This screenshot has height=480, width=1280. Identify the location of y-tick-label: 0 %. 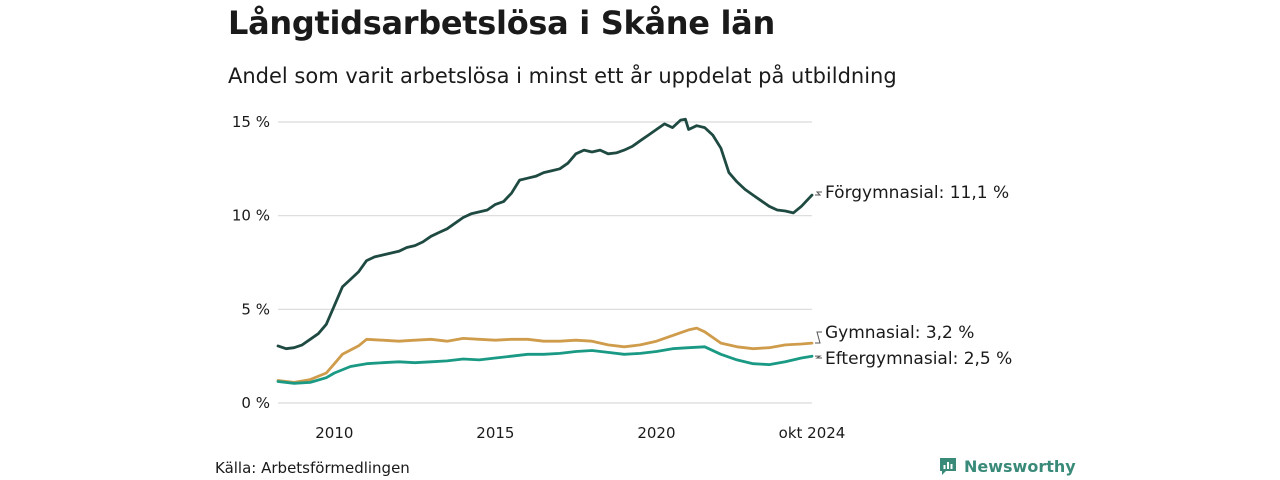
(255, 403).